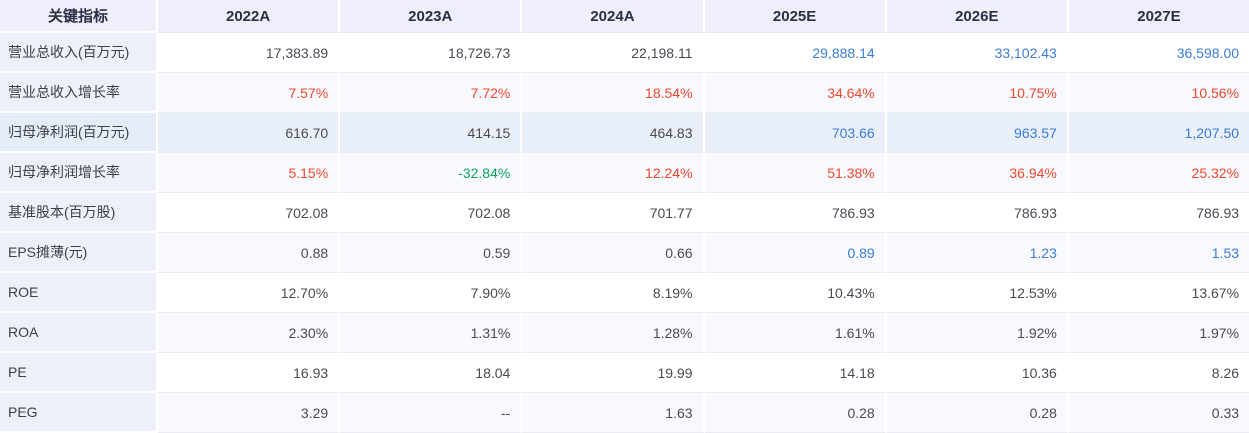  Describe the element at coordinates (79, 213) in the screenshot. I see `row-label: 基准股本(百万股)` at that location.